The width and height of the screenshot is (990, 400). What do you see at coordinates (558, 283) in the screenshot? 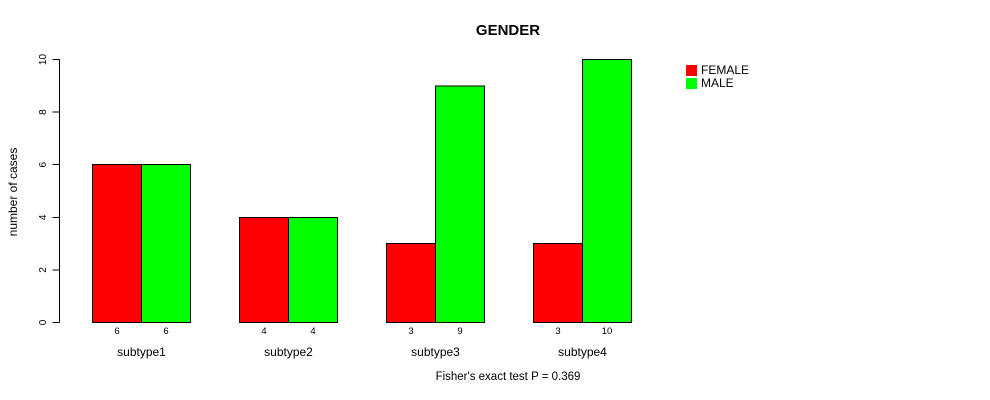
I see `bar-female-subtype4` at bounding box center [558, 283].